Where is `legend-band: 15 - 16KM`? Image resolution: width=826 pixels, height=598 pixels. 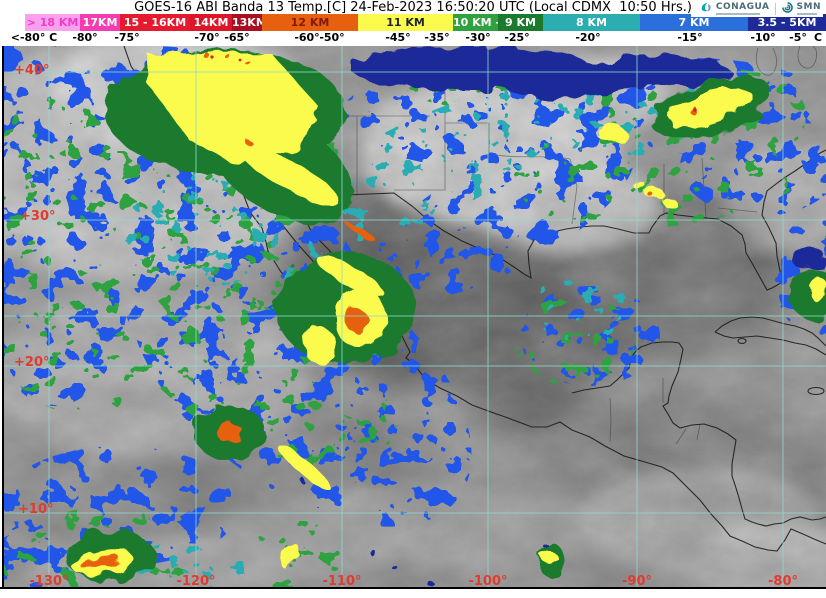 legend-band: 15 - 16KM is located at coordinates (155, 22).